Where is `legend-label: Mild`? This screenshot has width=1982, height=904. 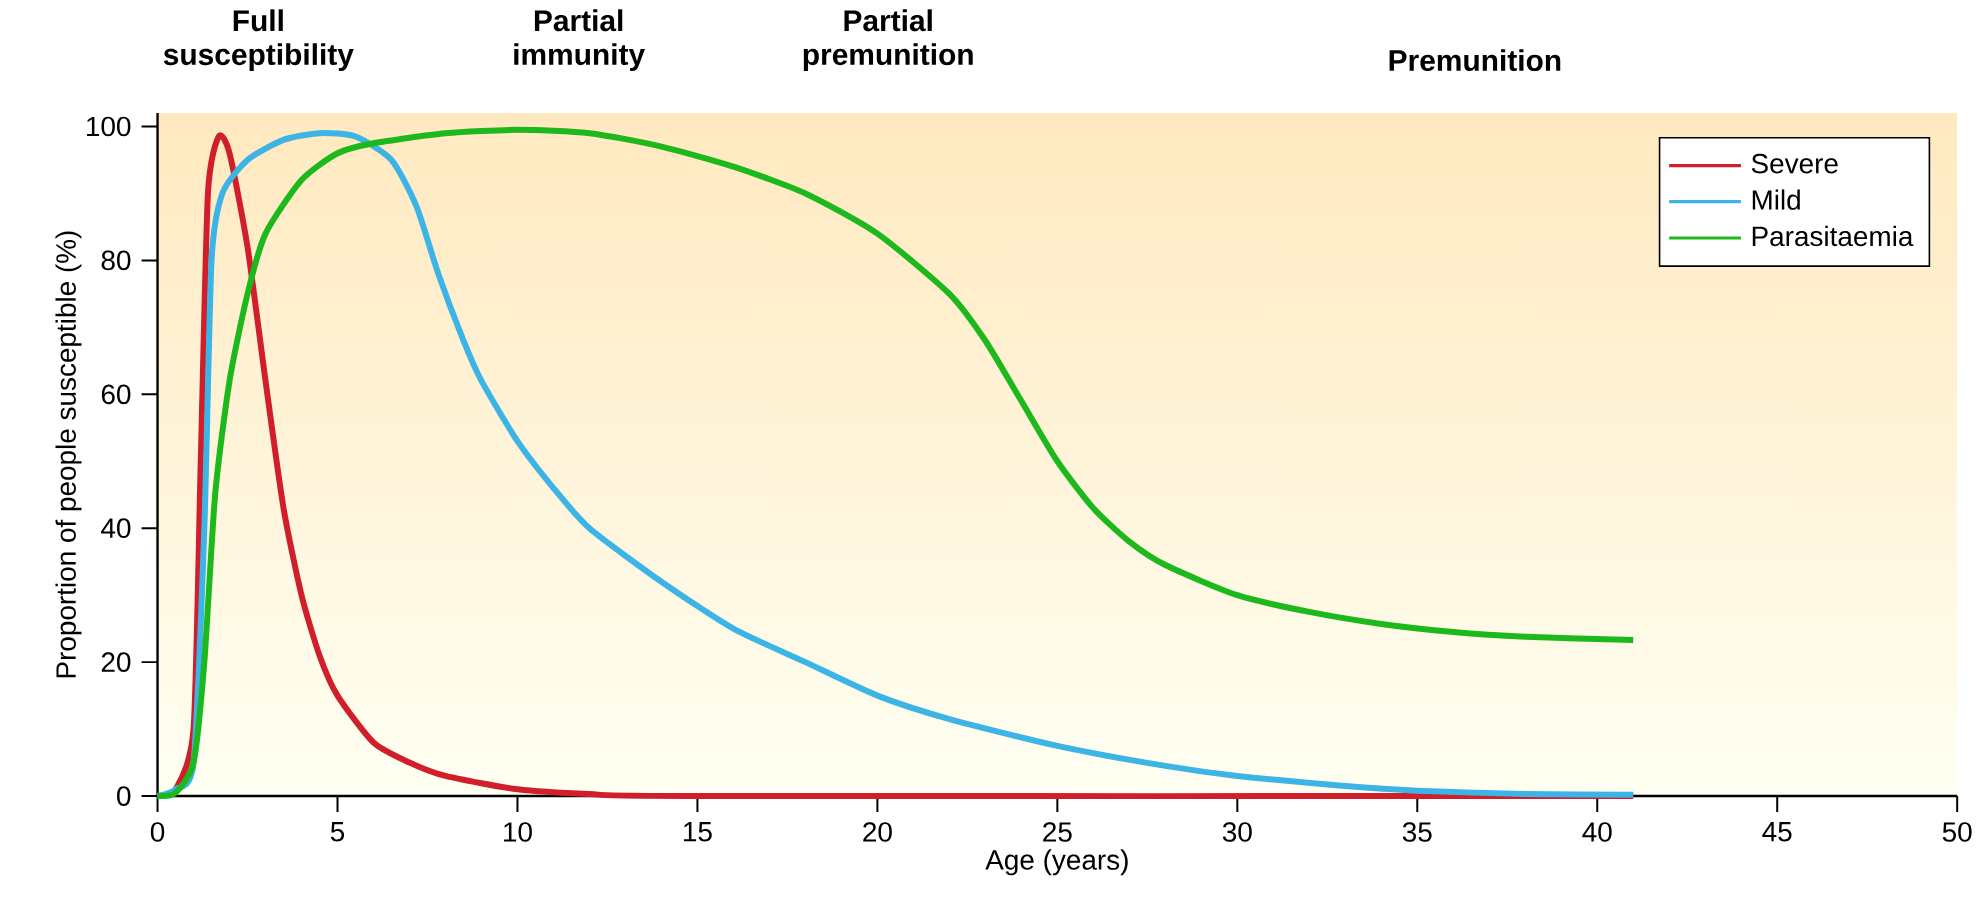 legend-label: Mild is located at coordinates (1776, 200).